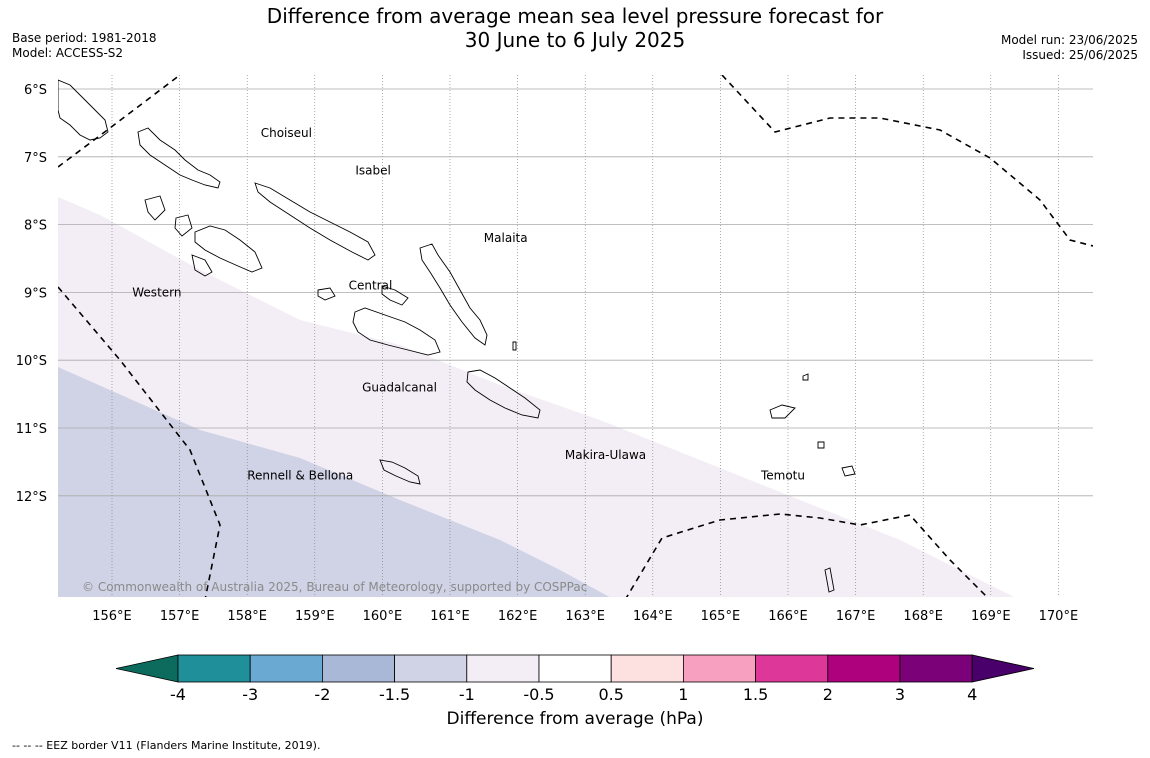  What do you see at coordinates (286, 133) in the screenshot?
I see `province-label: Choiseul` at bounding box center [286, 133].